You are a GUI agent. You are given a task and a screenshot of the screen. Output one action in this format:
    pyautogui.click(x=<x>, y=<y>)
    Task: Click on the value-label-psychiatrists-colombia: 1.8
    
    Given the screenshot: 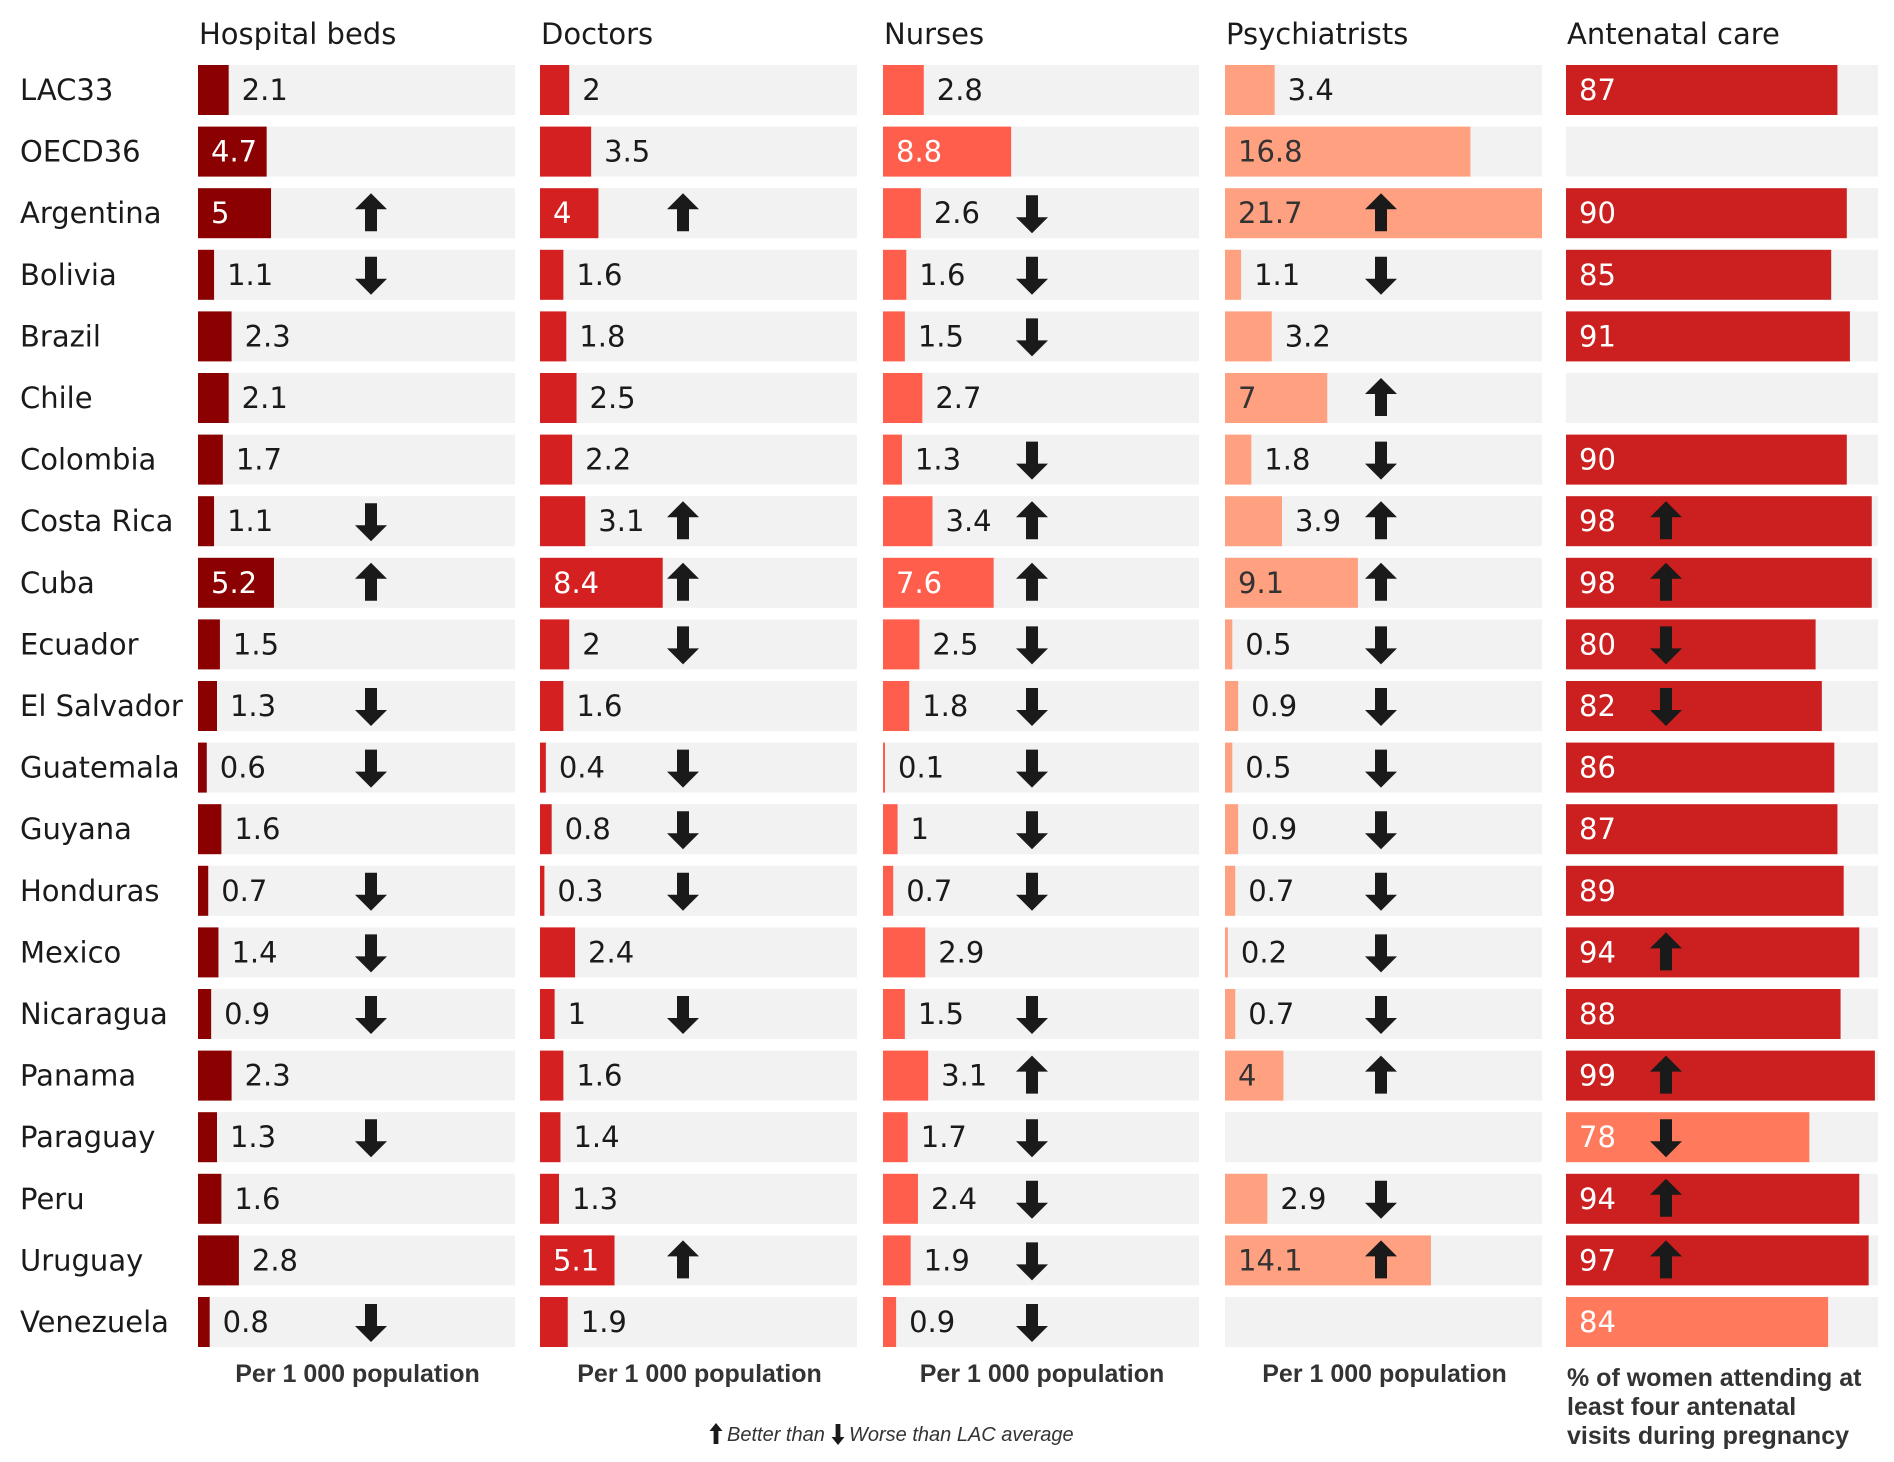 What is the action you would take?
    pyautogui.click(x=1287, y=460)
    